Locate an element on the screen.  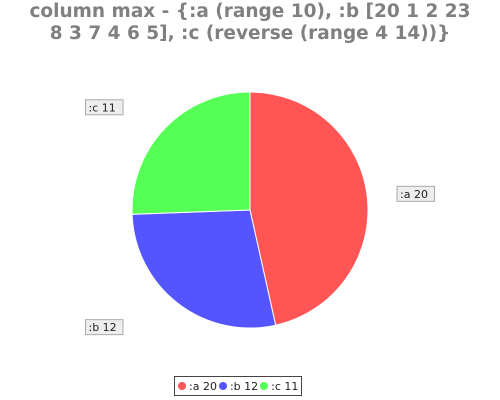
legend-item-b: :b 12 is located at coordinates (238, 386).